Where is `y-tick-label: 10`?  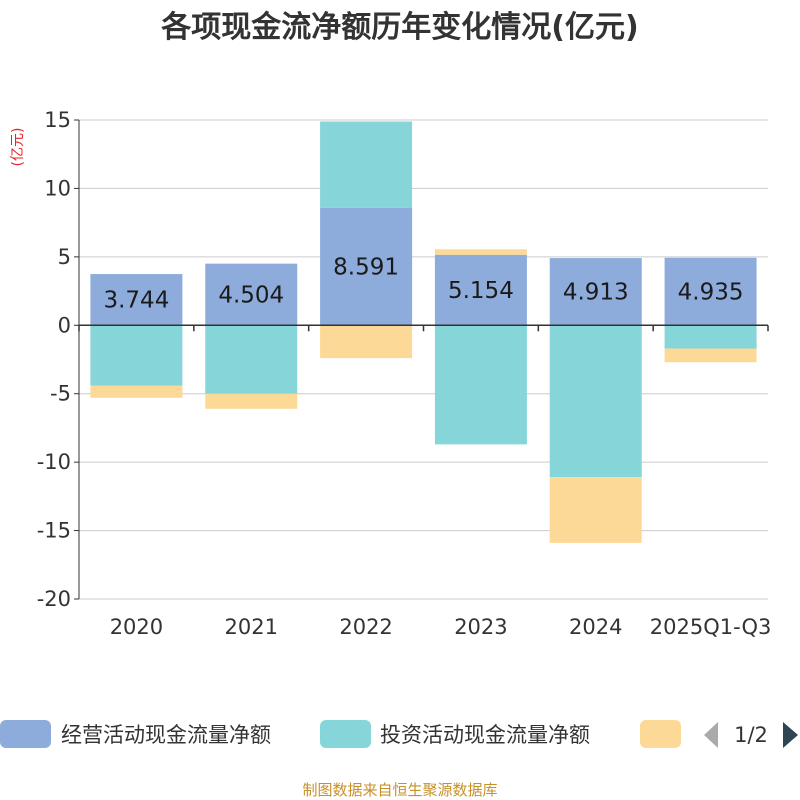 y-tick-label: 10 is located at coordinates (57, 188).